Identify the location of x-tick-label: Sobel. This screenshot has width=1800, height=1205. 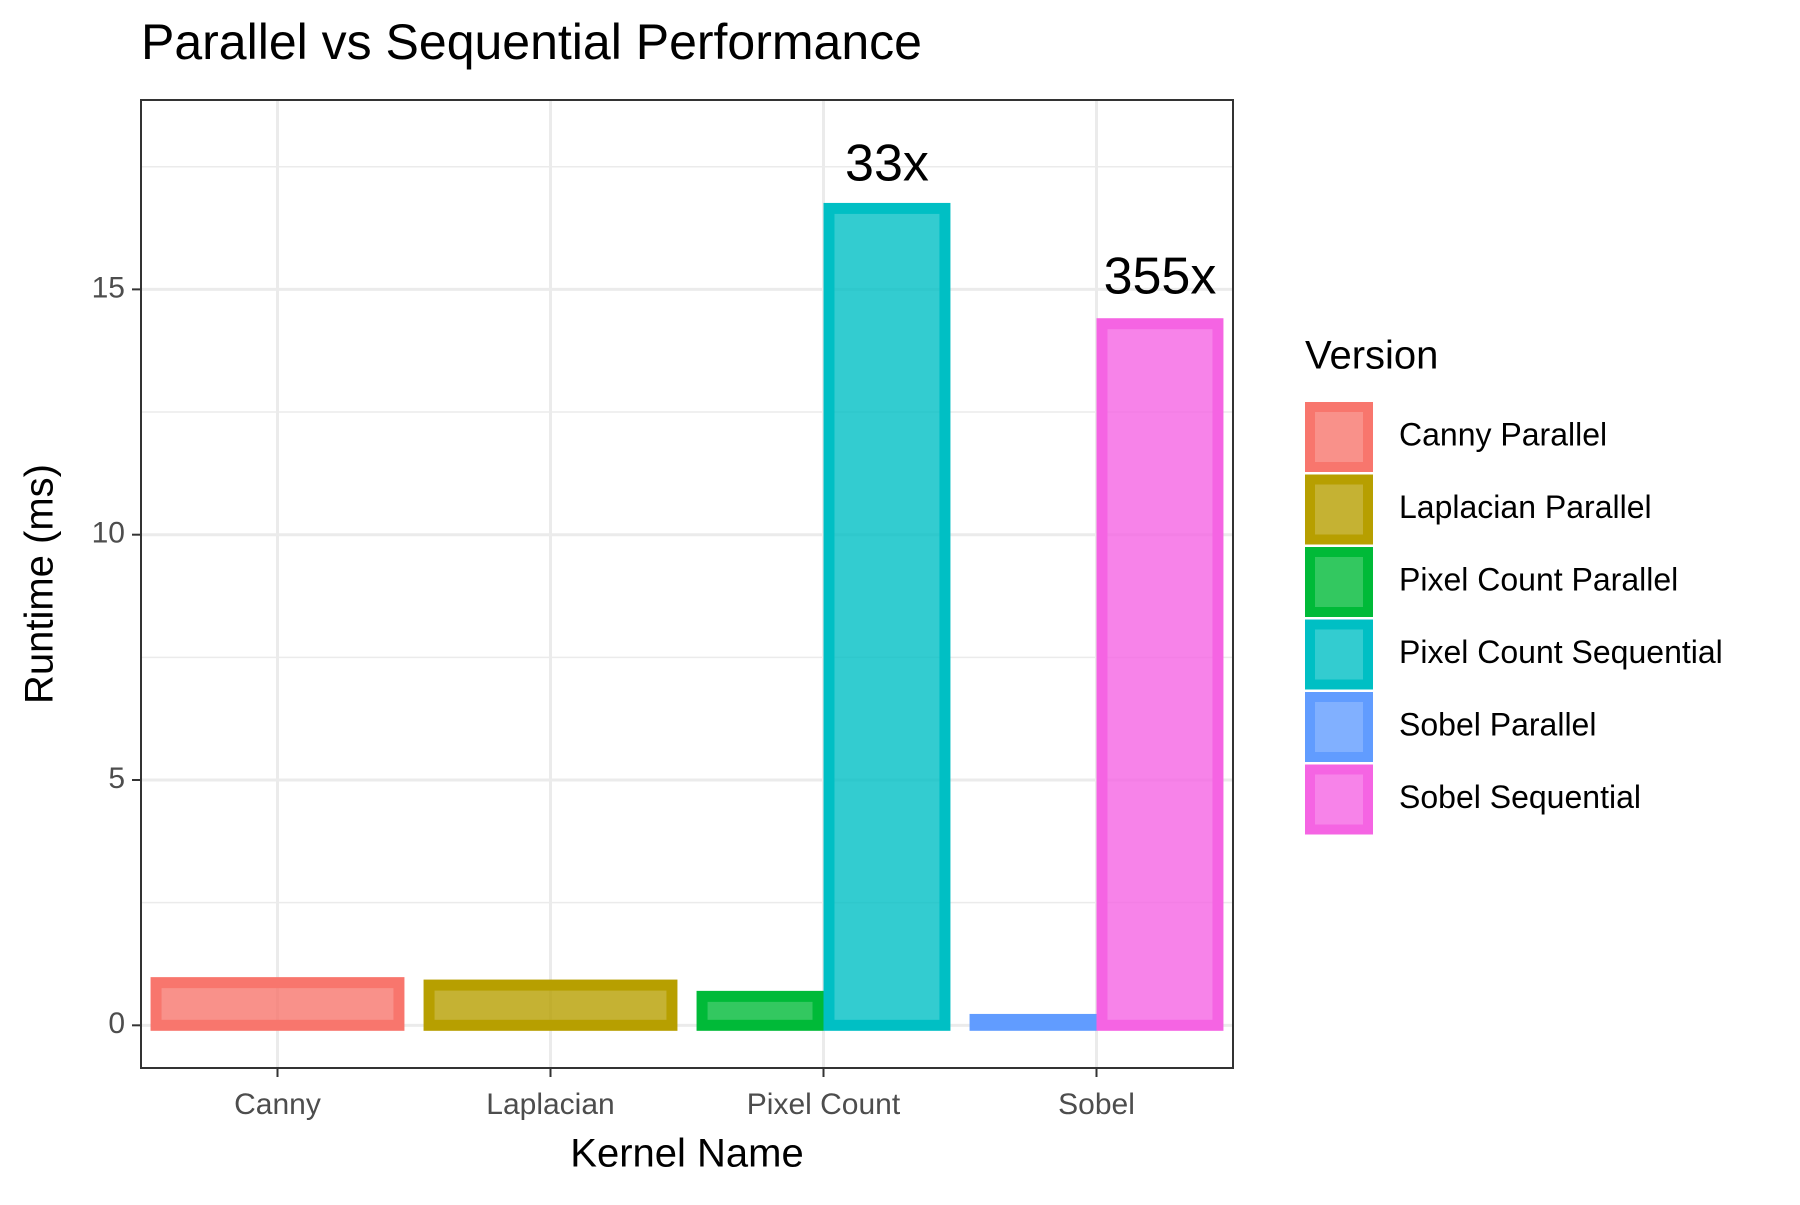
(1096, 1104).